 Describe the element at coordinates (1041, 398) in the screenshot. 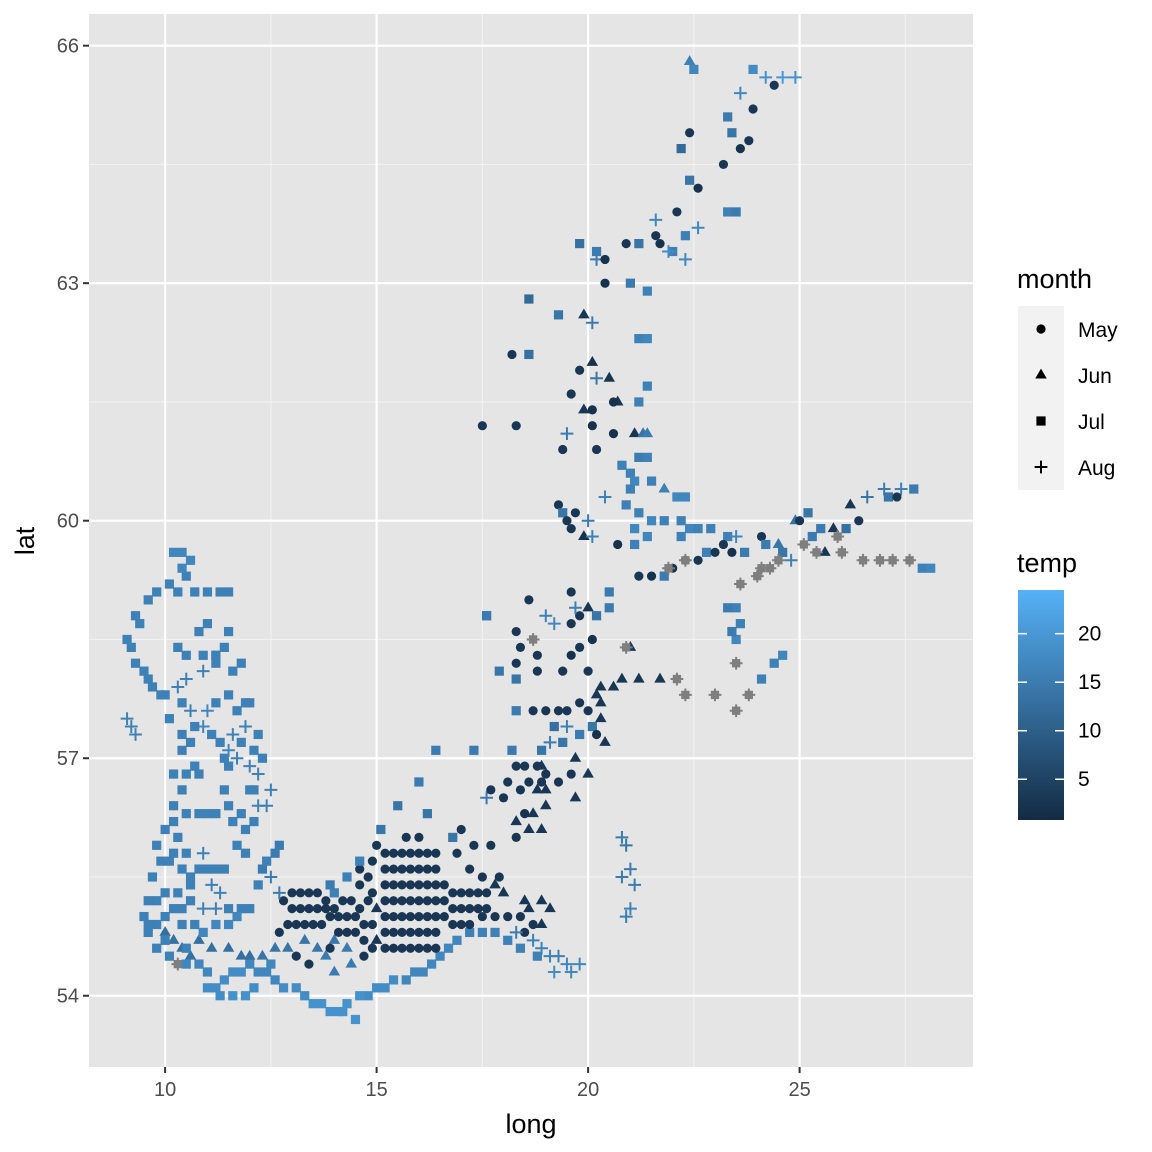

I see `legend-month-keys` at that location.